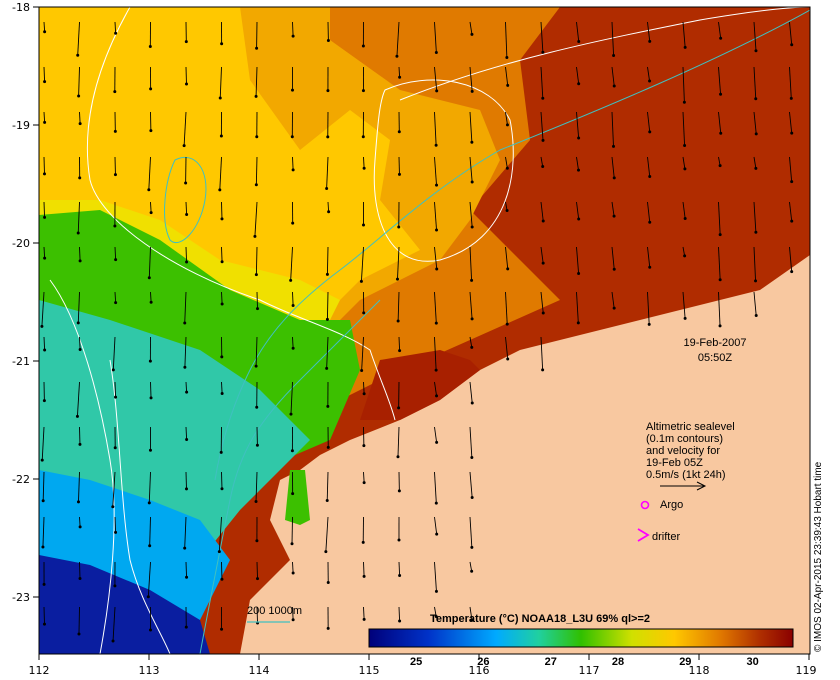  Describe the element at coordinates (185, 200) in the screenshot. I see `isobath-eddy` at that location.